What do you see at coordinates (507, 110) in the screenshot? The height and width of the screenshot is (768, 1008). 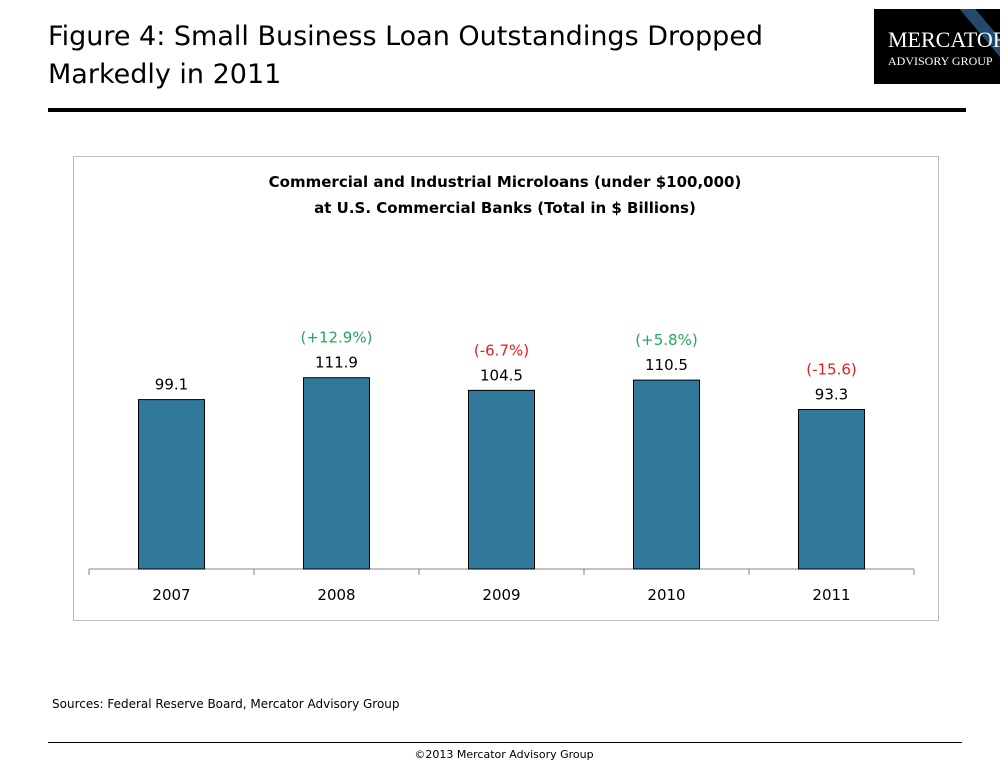 I see `title-divider` at bounding box center [507, 110].